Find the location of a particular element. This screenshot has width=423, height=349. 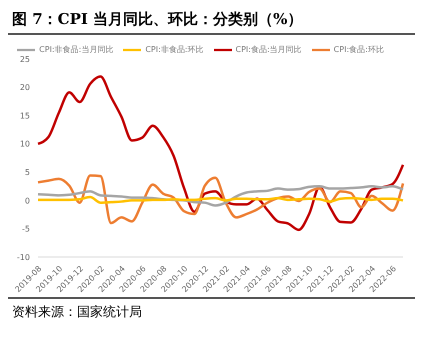

y-tick-label: 5 is located at coordinates (27, 172).